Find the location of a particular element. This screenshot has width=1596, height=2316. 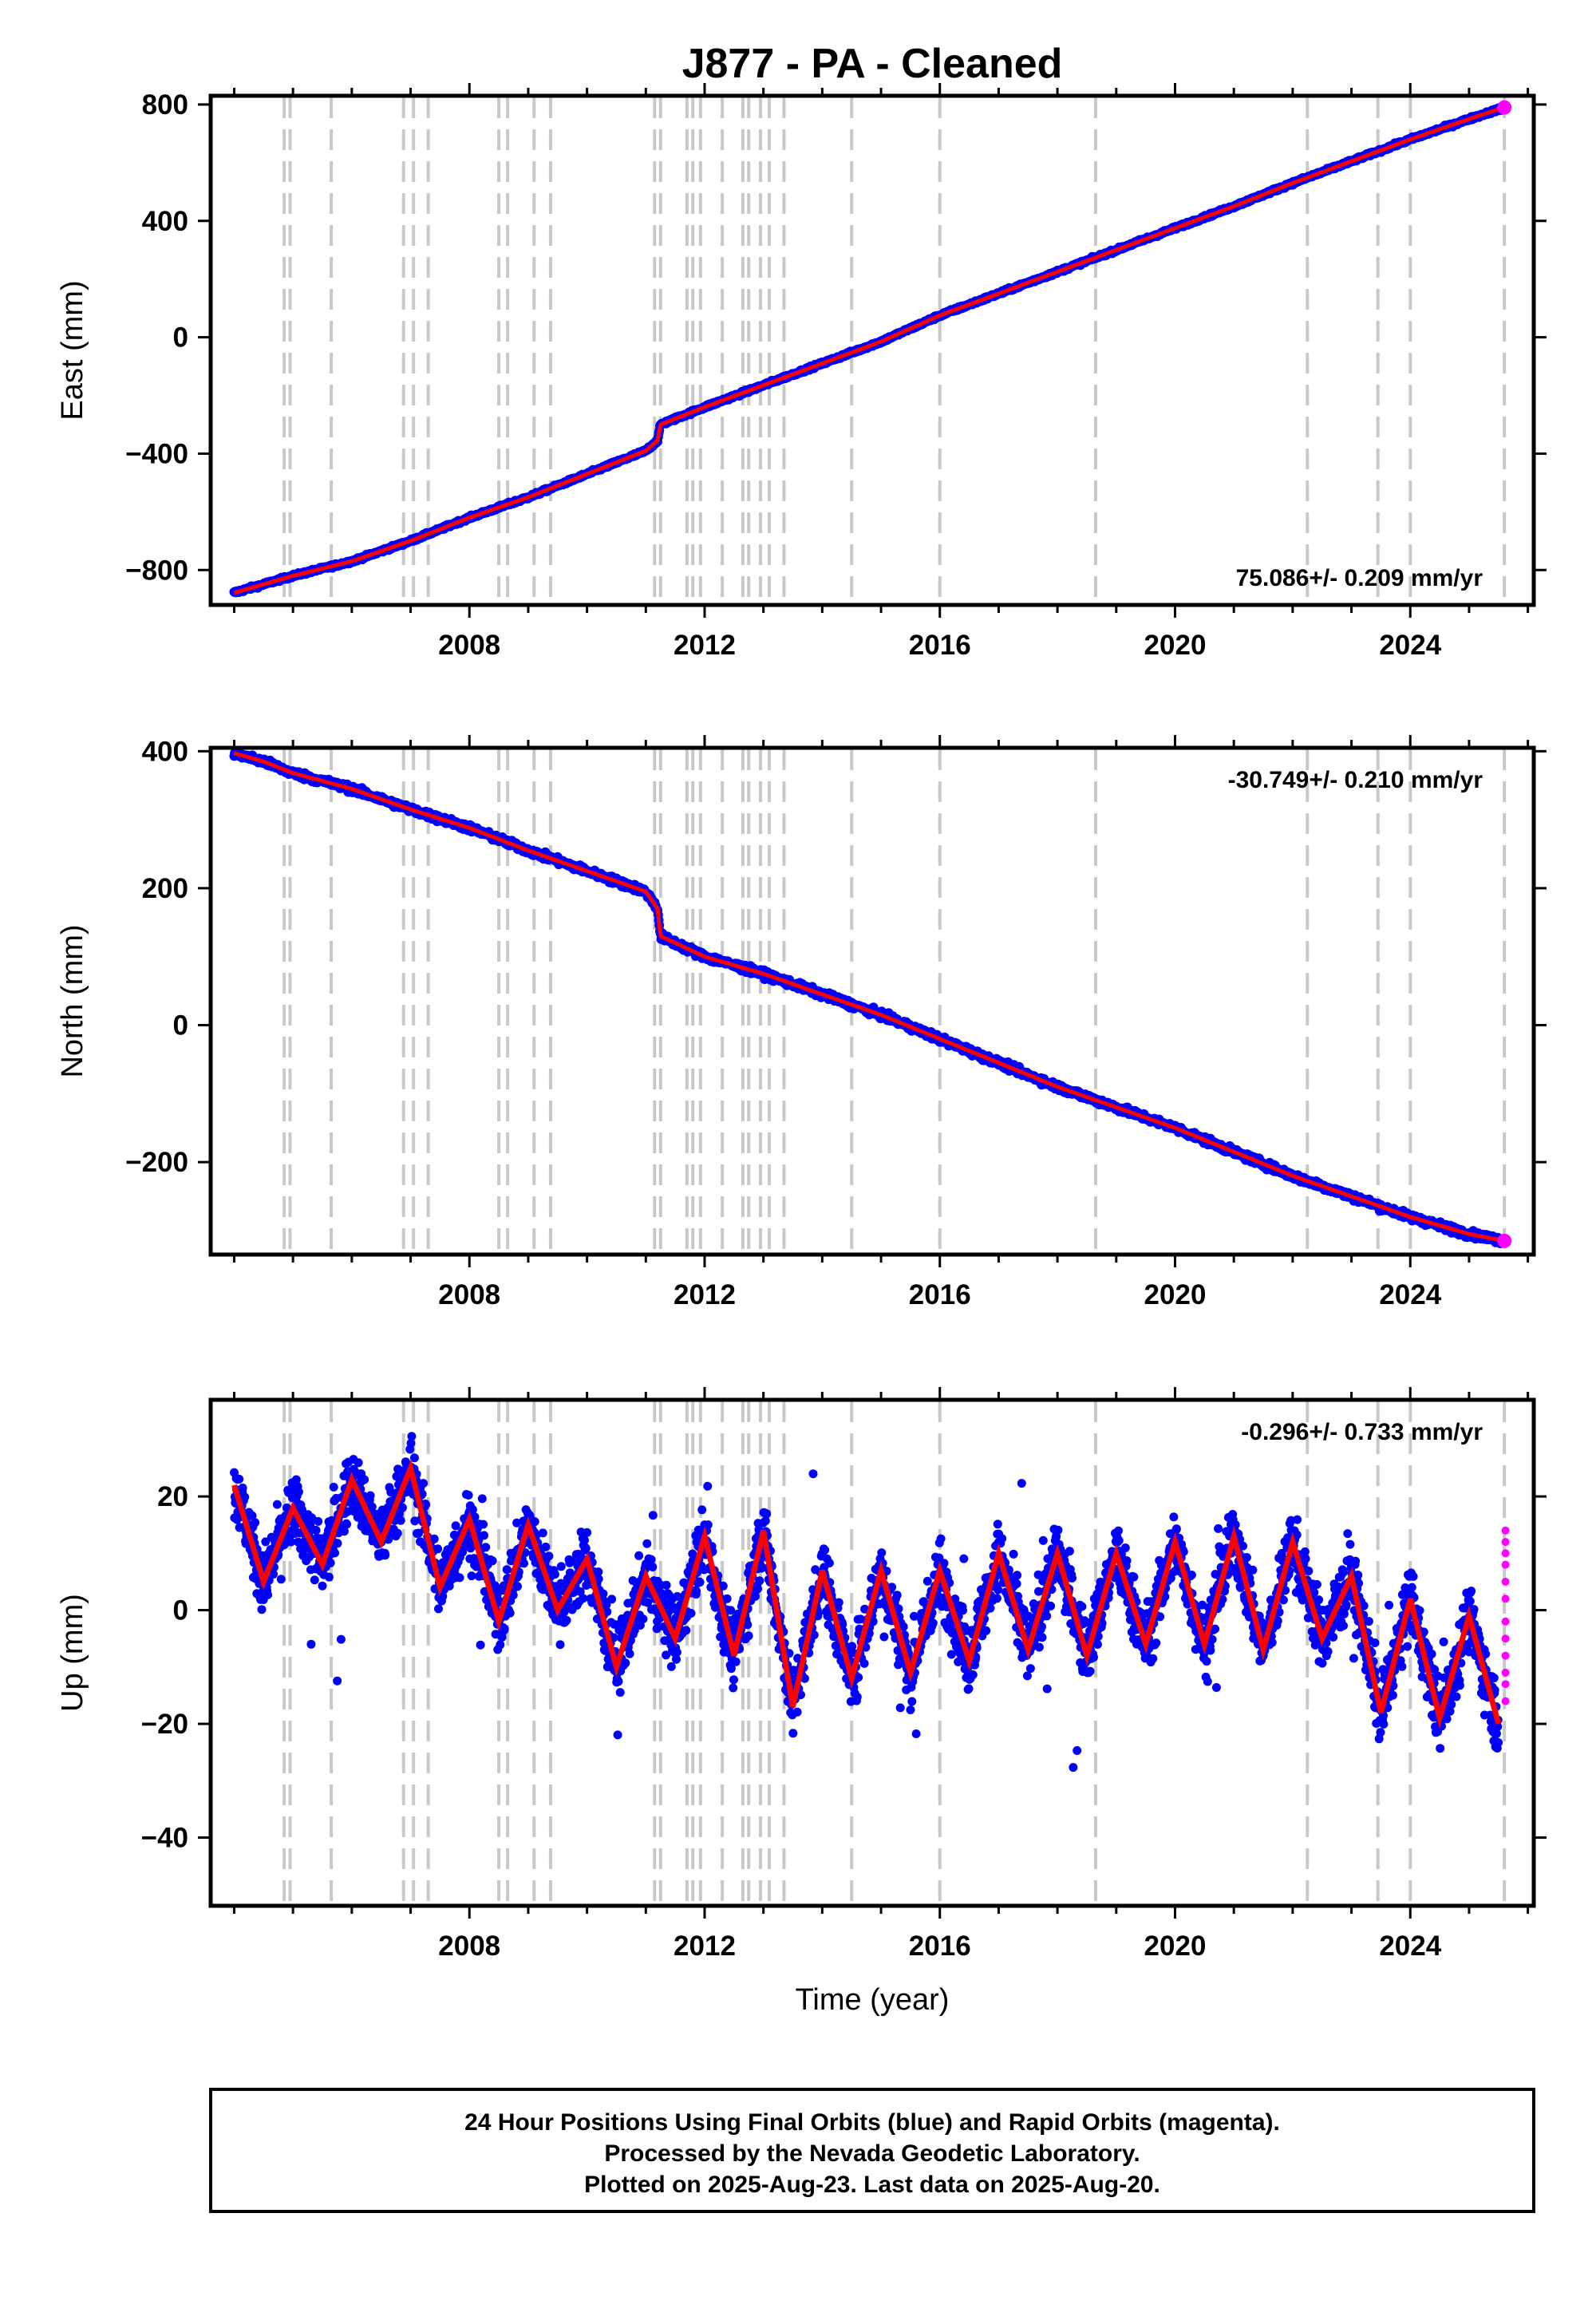

velocity-rate-label: 75.086+/- 0.209 mm/yr is located at coordinates (1359, 578).